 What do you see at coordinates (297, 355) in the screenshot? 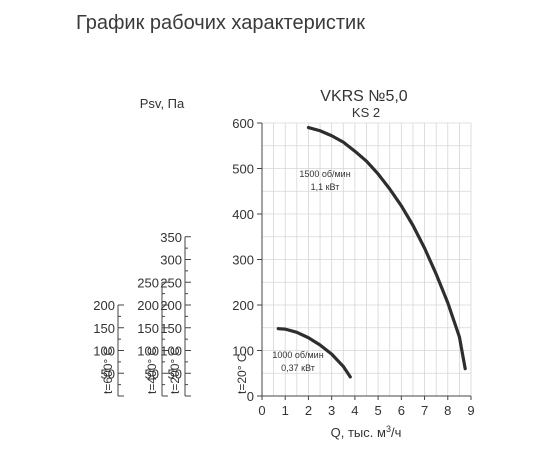
I see `series-label: 1000 об/мин` at bounding box center [297, 355].